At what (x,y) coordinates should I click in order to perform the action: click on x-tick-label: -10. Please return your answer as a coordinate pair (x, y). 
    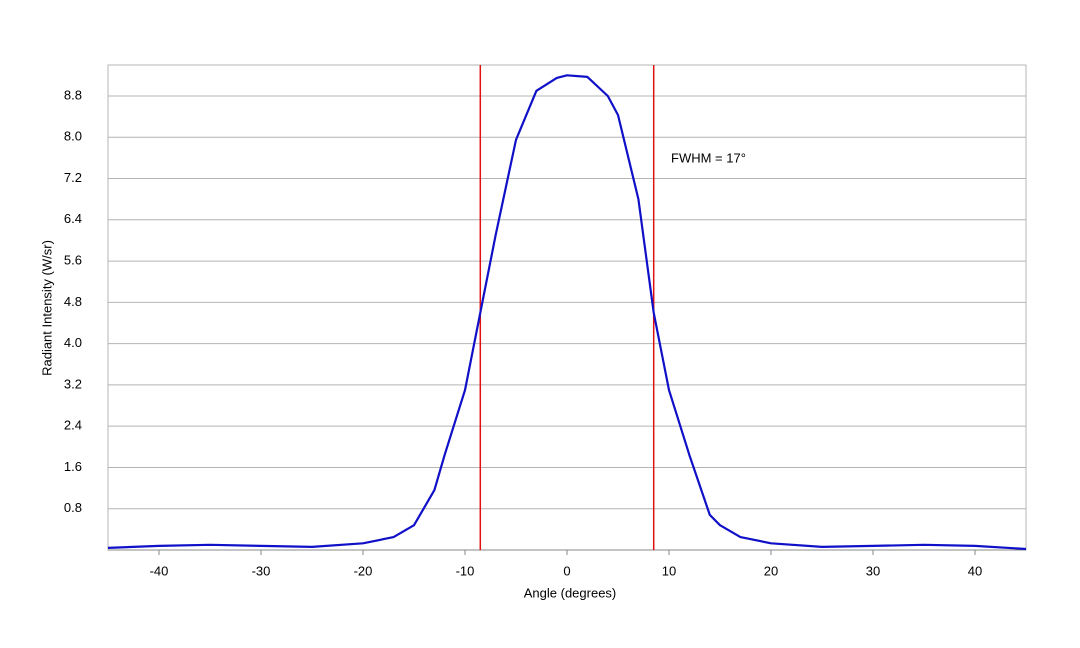
    Looking at the image, I should click on (465, 570).